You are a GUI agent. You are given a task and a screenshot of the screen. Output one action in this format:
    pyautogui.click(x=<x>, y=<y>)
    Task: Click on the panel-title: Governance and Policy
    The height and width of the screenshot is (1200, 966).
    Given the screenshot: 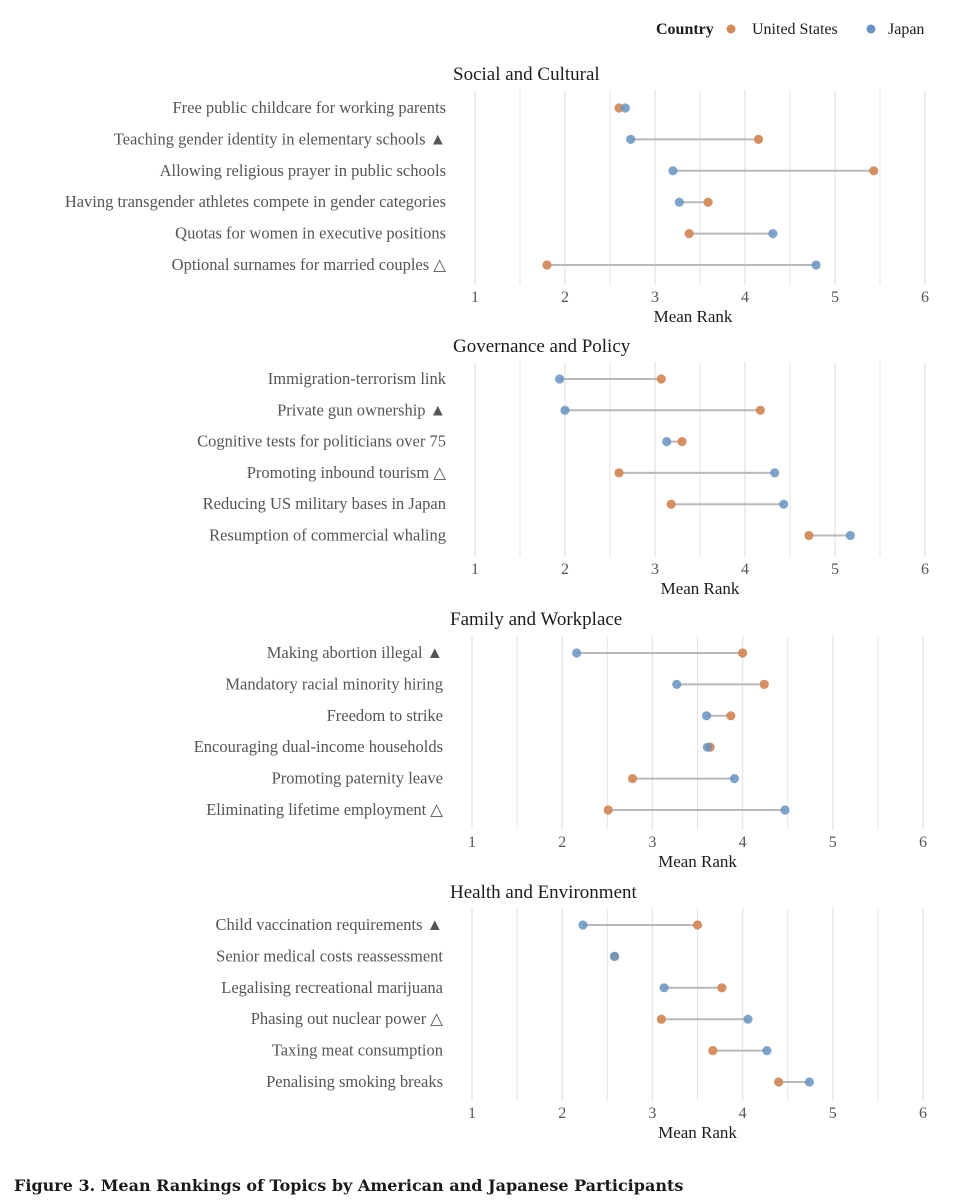 What is the action you would take?
    pyautogui.click(x=542, y=346)
    